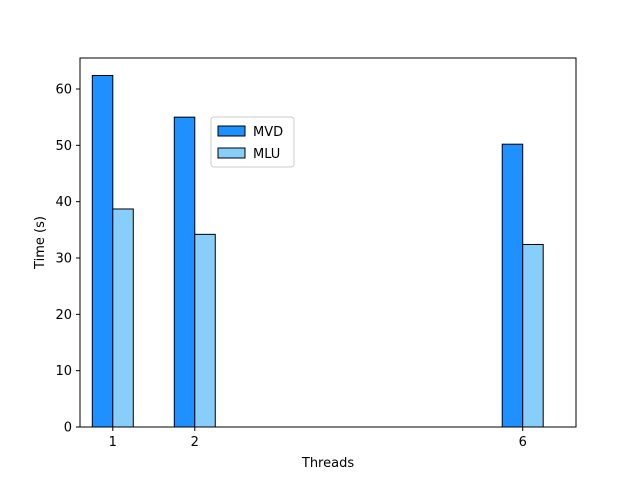 This screenshot has width=640, height=480. What do you see at coordinates (266, 154) in the screenshot?
I see `legend-label-mlu: MLU` at bounding box center [266, 154].